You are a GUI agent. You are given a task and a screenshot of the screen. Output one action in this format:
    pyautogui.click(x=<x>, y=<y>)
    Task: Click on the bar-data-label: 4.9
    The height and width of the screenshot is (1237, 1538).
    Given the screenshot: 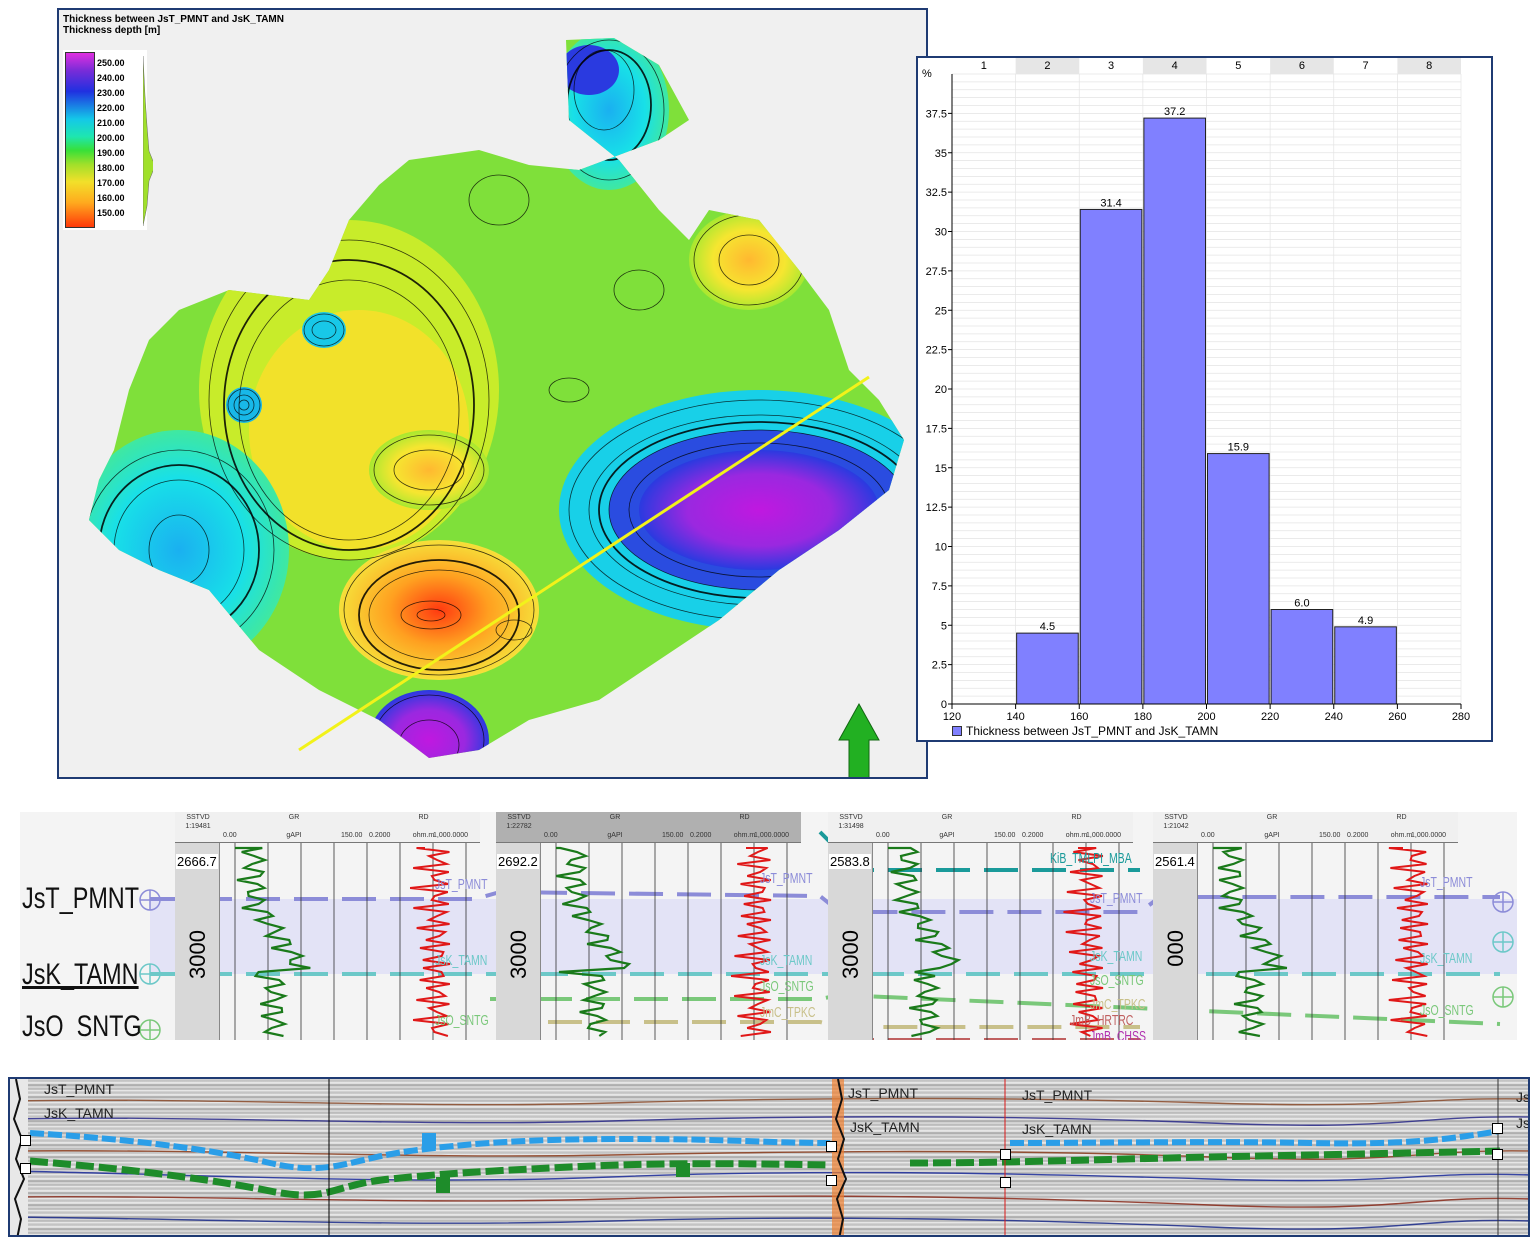 What is the action you would take?
    pyautogui.click(x=1365, y=621)
    